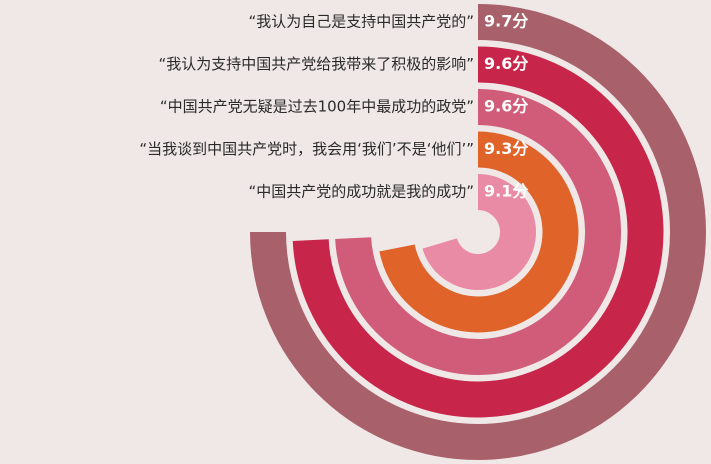 The width and height of the screenshot is (711, 464). I want to click on arc-bar, so click(479, 232).